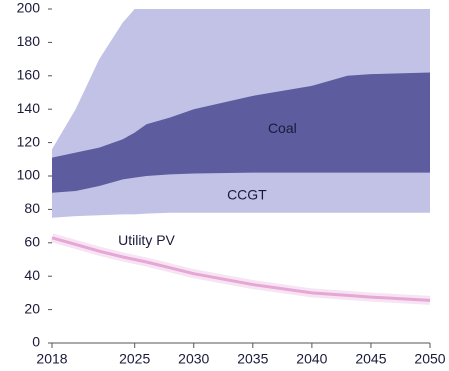  What do you see at coordinates (282, 128) in the screenshot?
I see `series-label: Coal` at bounding box center [282, 128].